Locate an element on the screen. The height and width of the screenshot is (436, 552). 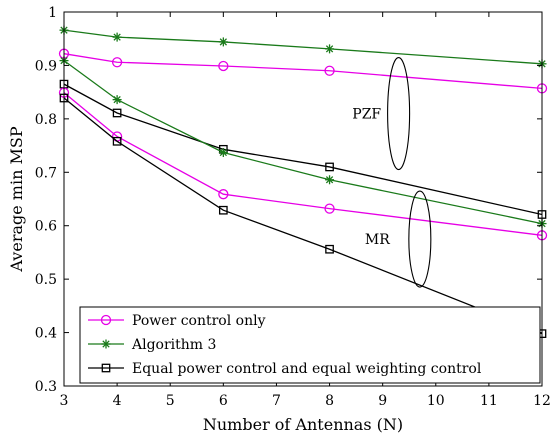
x-axis-label: Number of Antennas (N) is located at coordinates (303, 424).